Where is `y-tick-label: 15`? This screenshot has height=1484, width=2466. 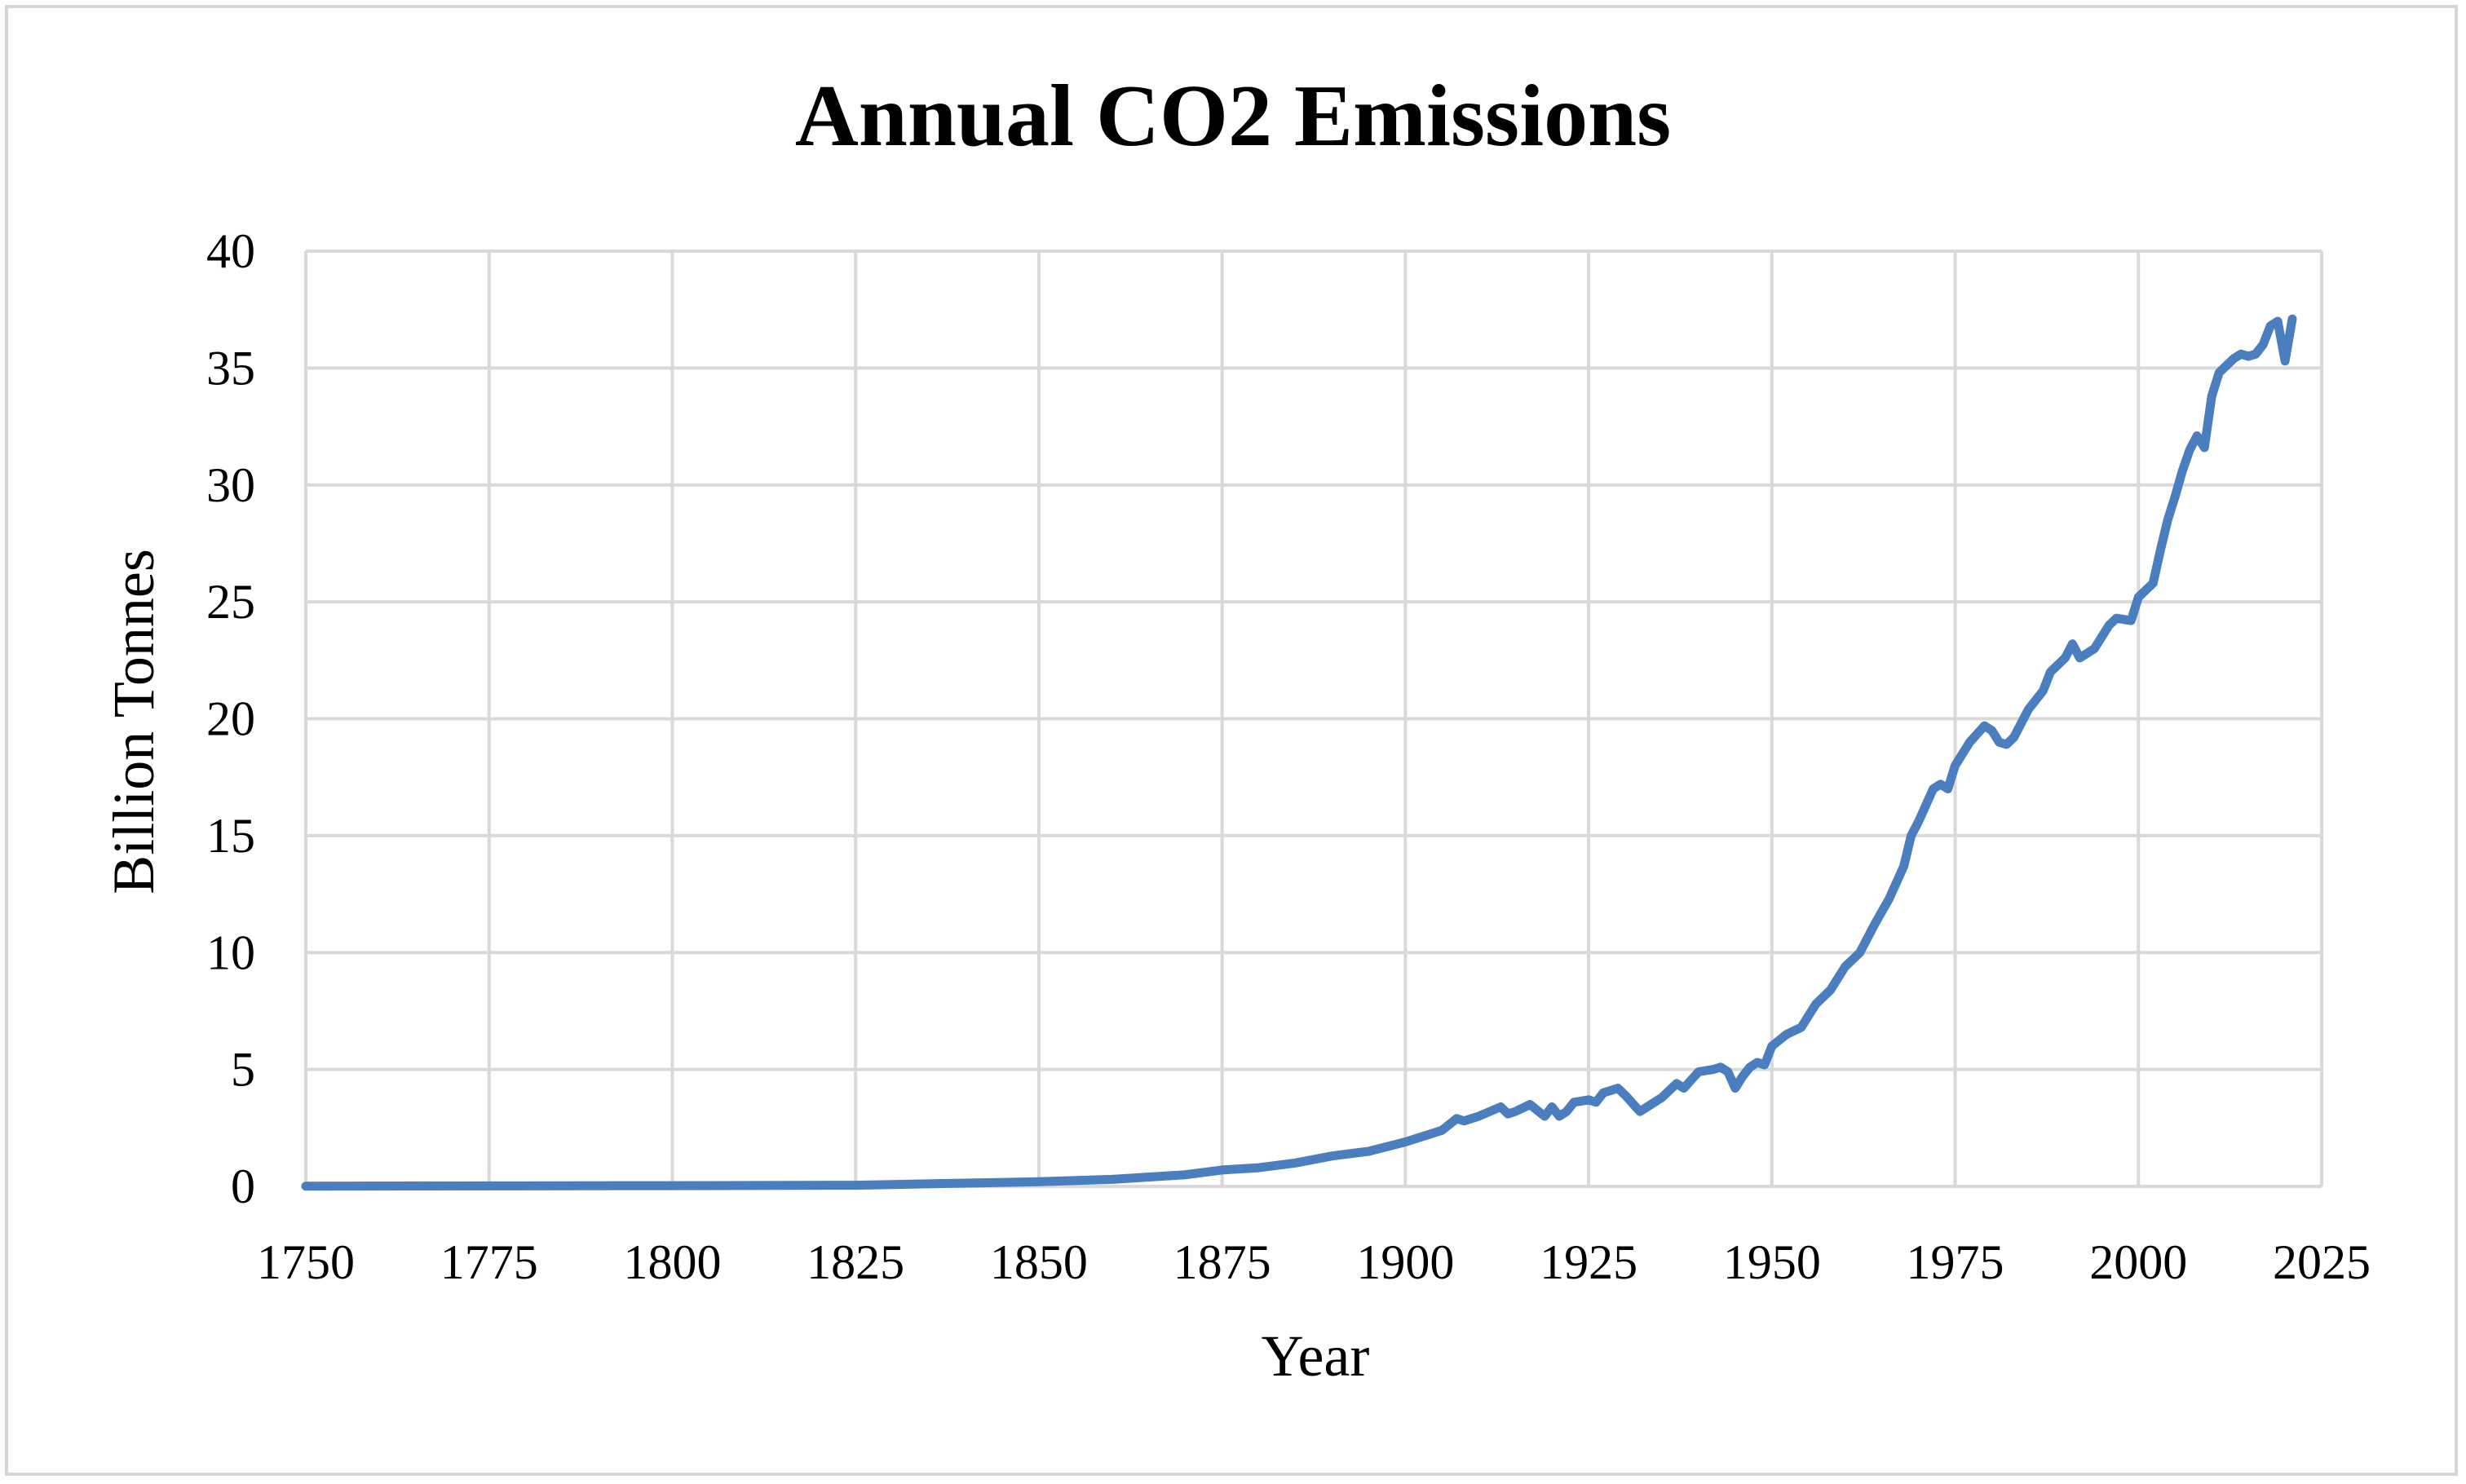
y-tick-label: 15 is located at coordinates (231, 836).